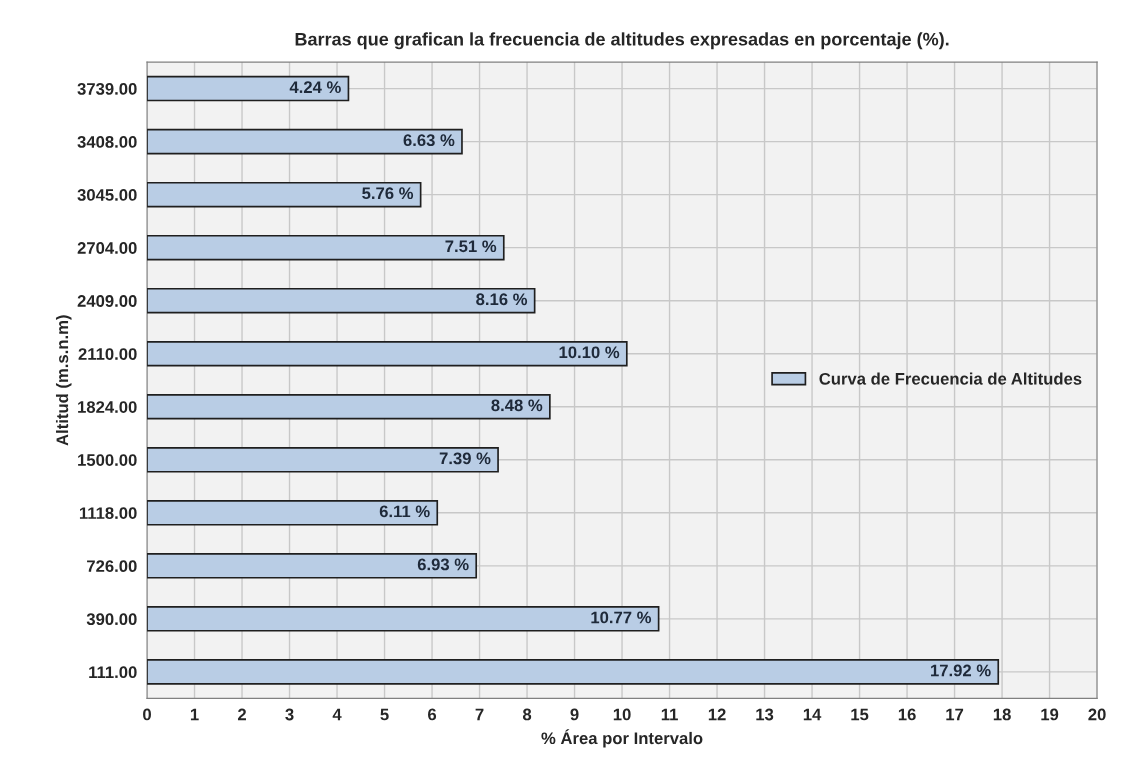 This screenshot has height=776, width=1131. What do you see at coordinates (961, 670) in the screenshot?
I see `data-label: 17.92 %` at bounding box center [961, 670].